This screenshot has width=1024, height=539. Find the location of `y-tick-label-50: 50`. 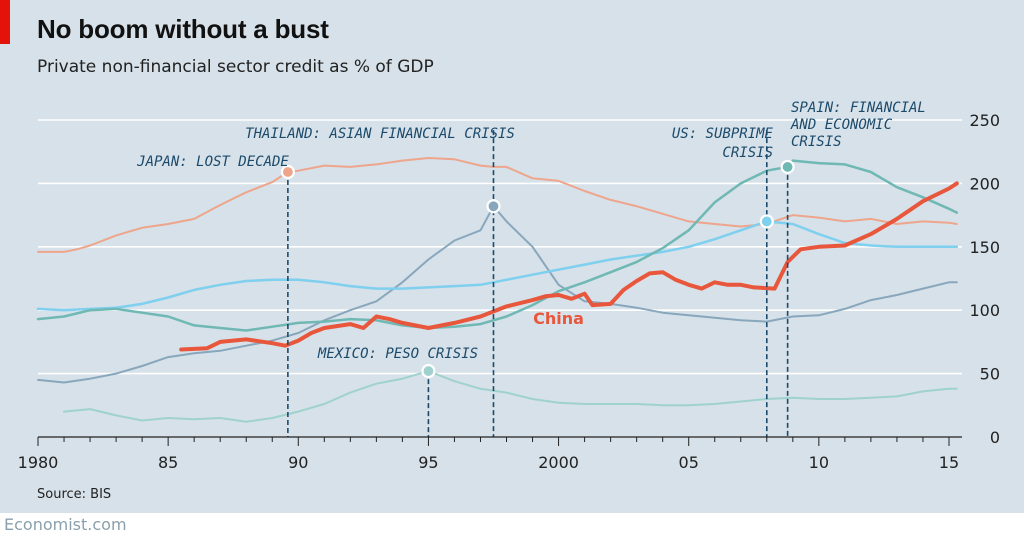

y-tick-label-50: 50 is located at coordinates (990, 374).